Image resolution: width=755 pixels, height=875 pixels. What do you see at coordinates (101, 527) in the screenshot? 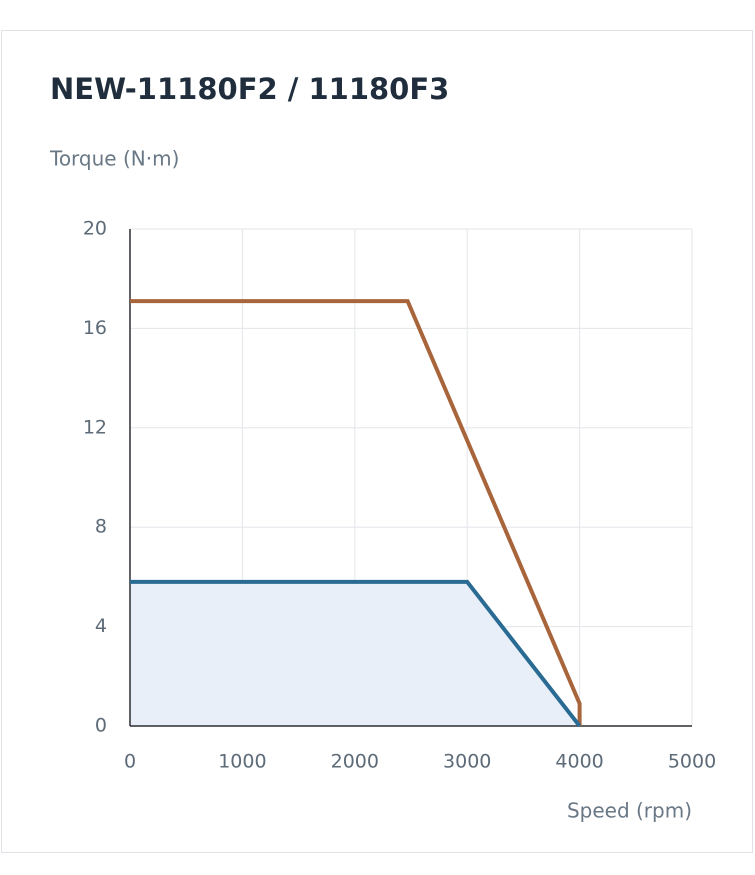
I see `y-tick-label: 8` at bounding box center [101, 527].